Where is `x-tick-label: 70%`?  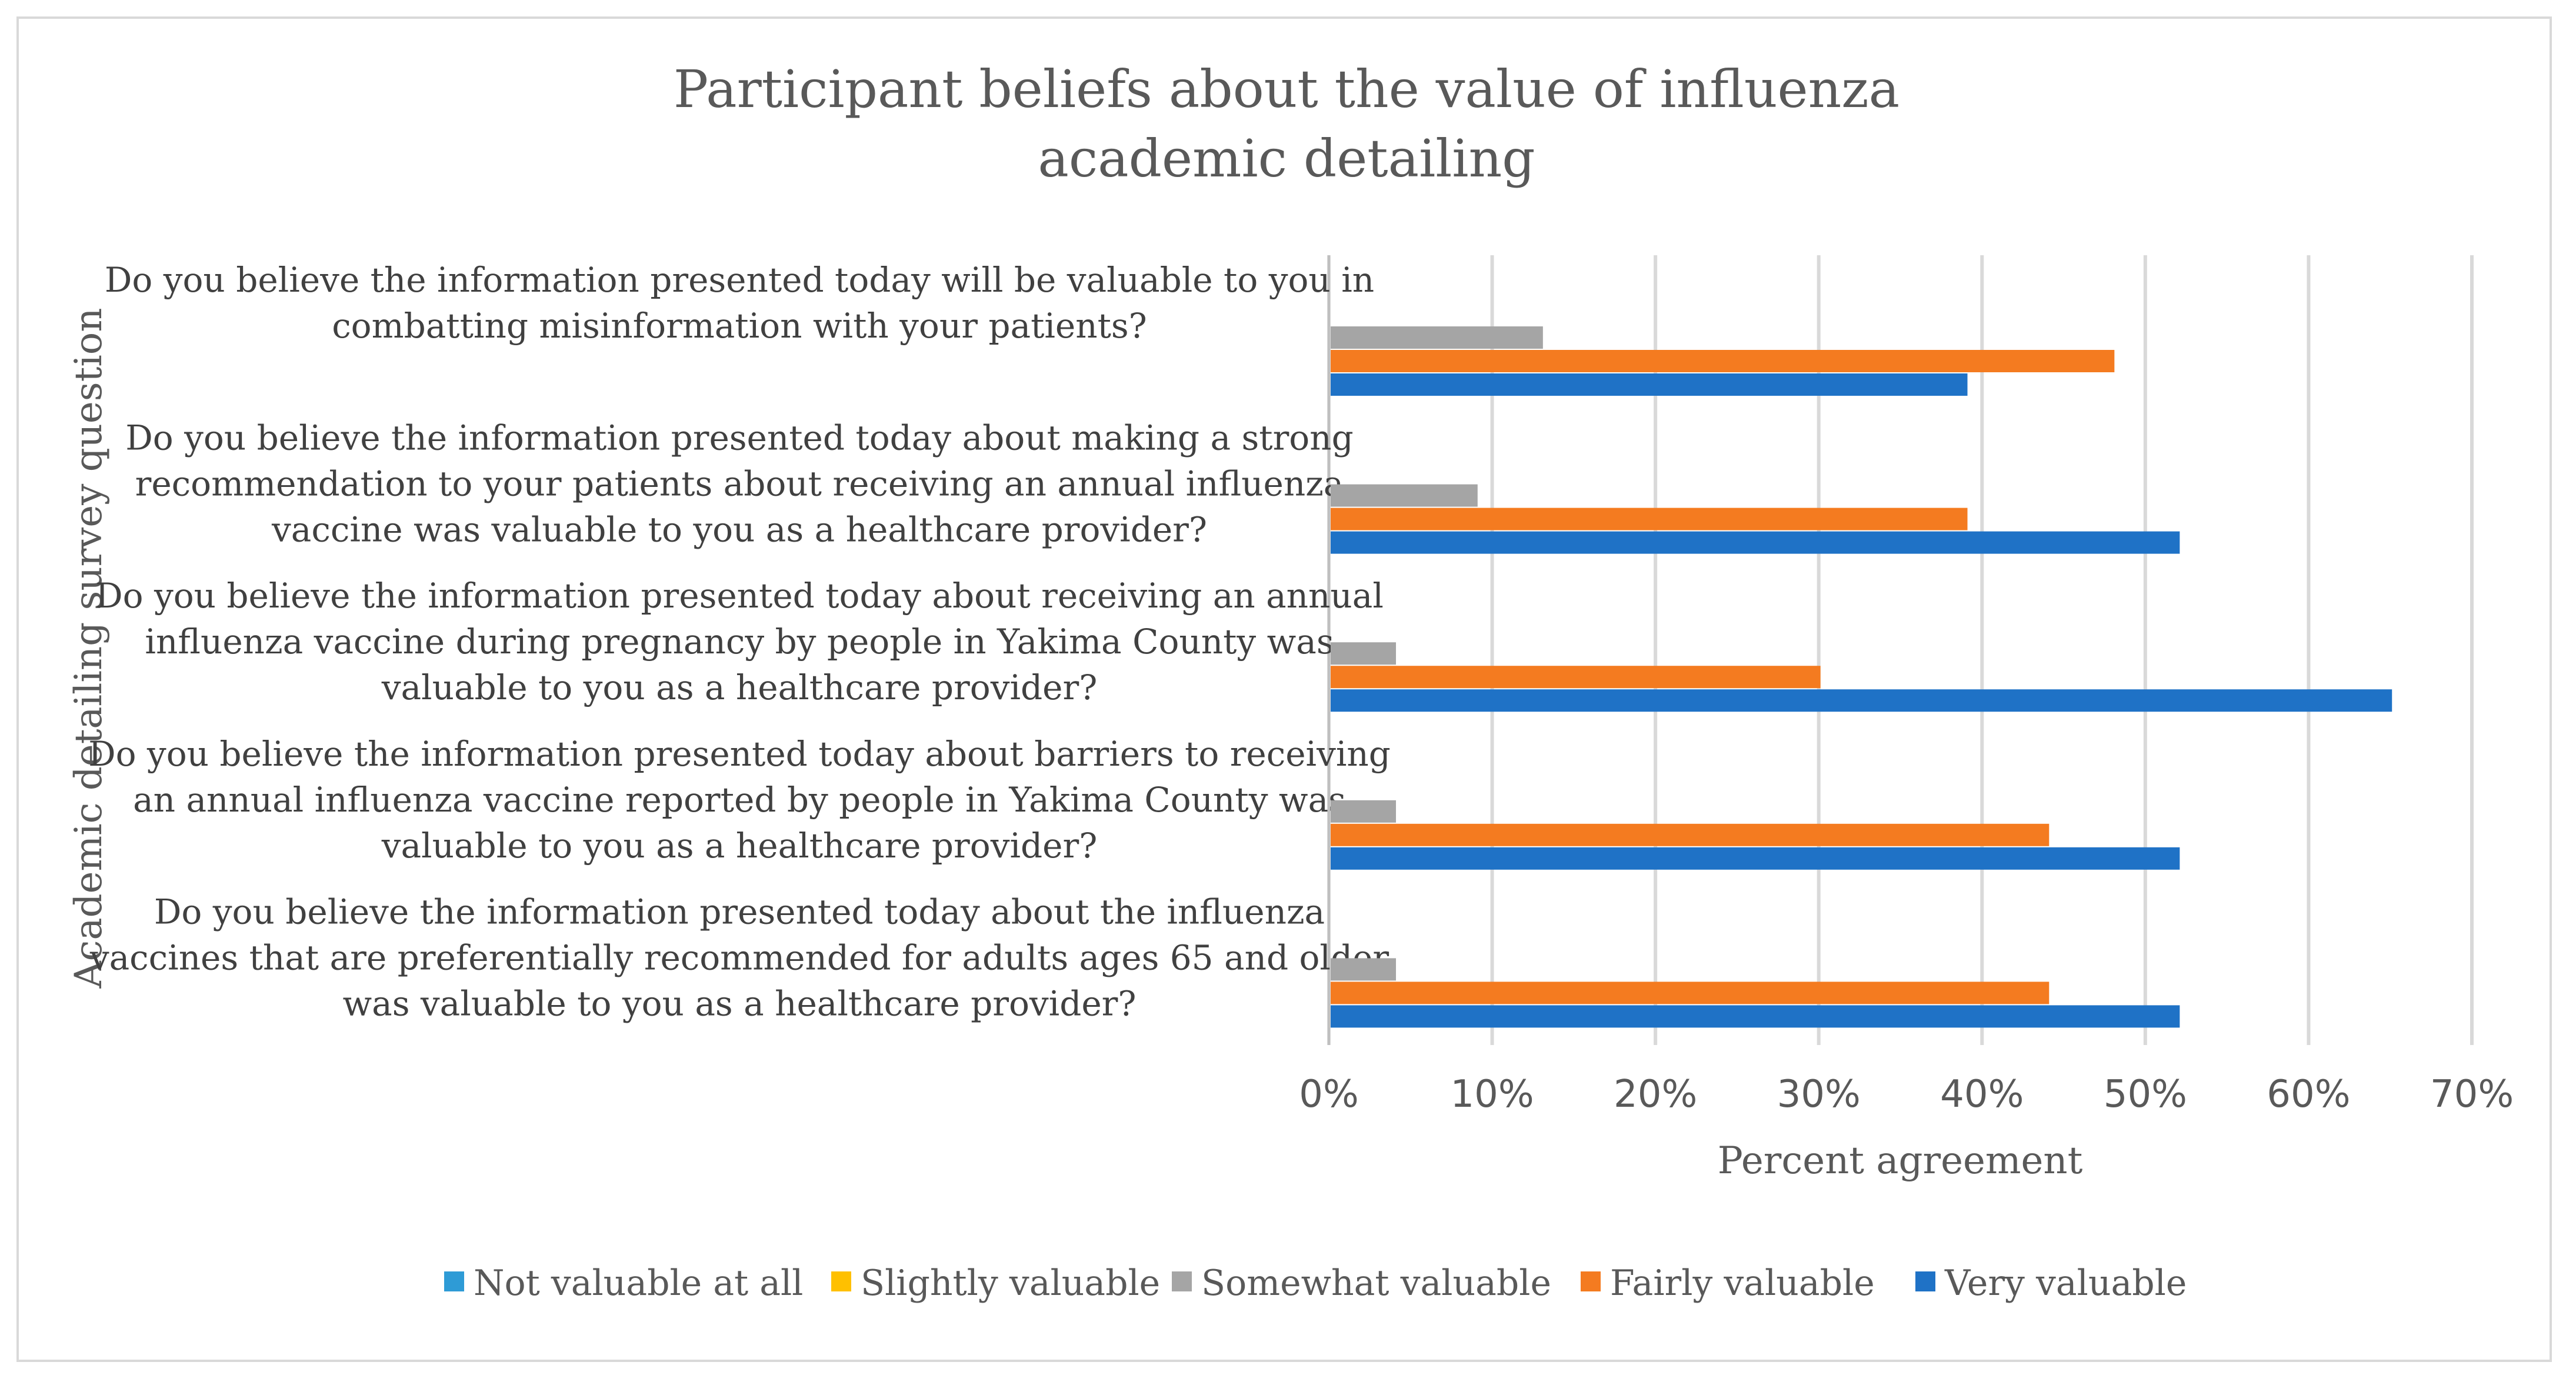 x-tick-label: 70% is located at coordinates (2472, 1094).